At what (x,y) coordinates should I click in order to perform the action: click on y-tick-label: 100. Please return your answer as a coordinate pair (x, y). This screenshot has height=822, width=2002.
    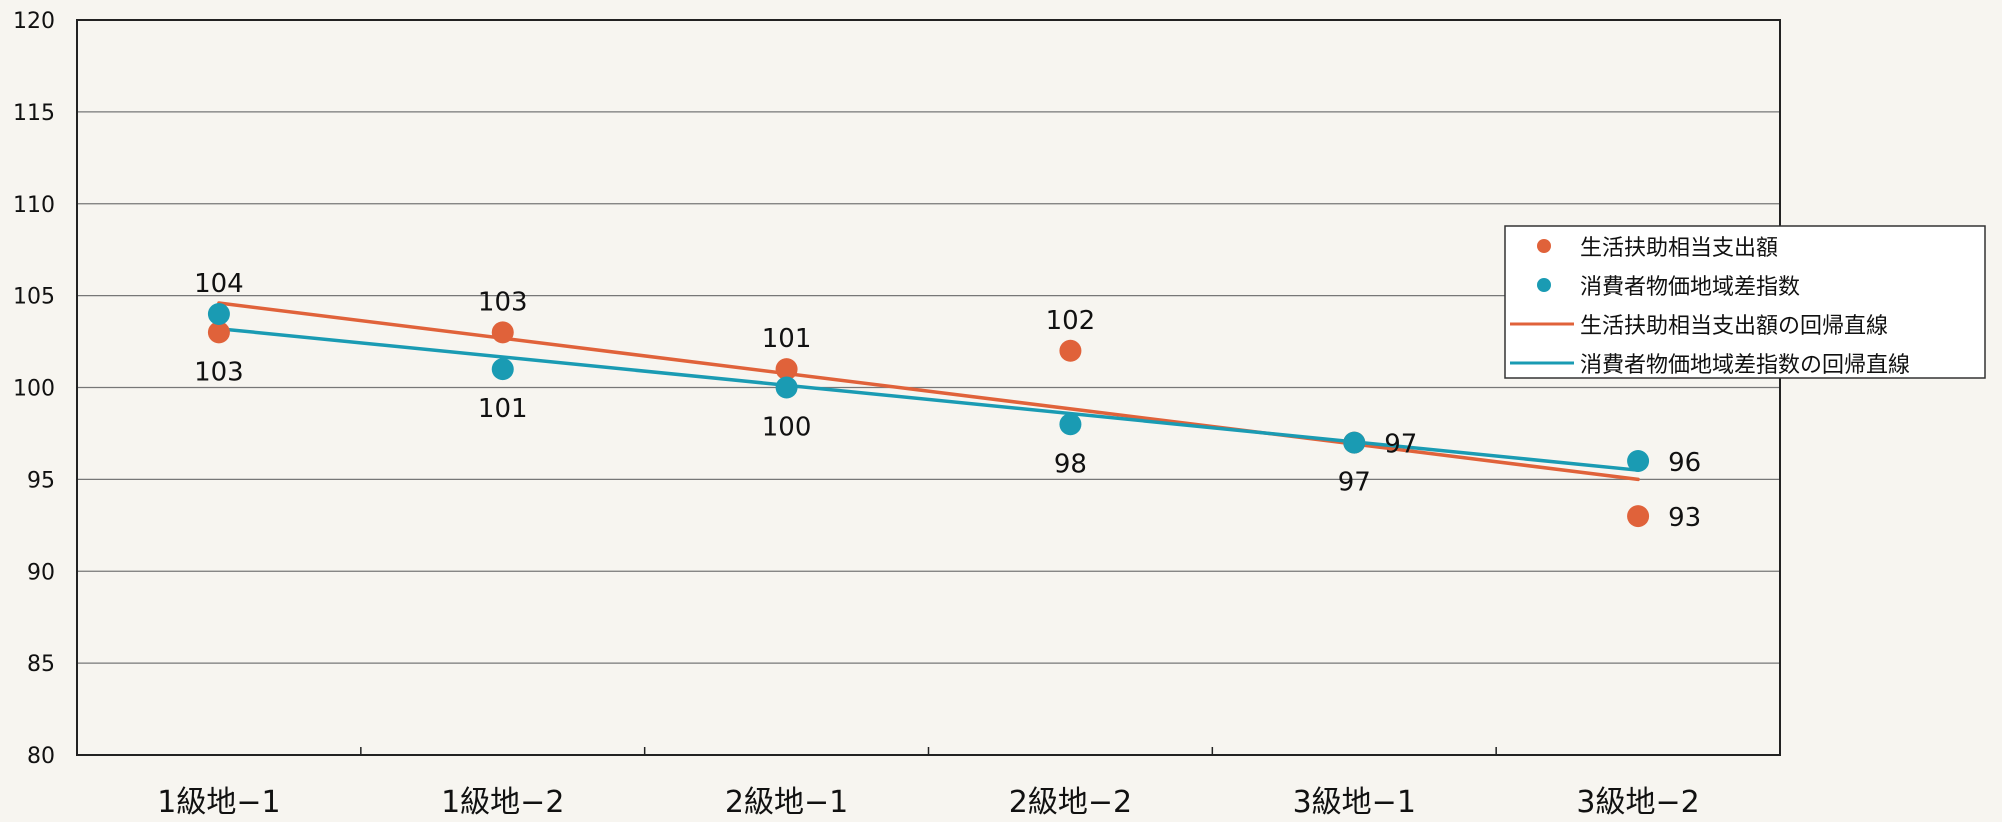
    Looking at the image, I should click on (34, 389).